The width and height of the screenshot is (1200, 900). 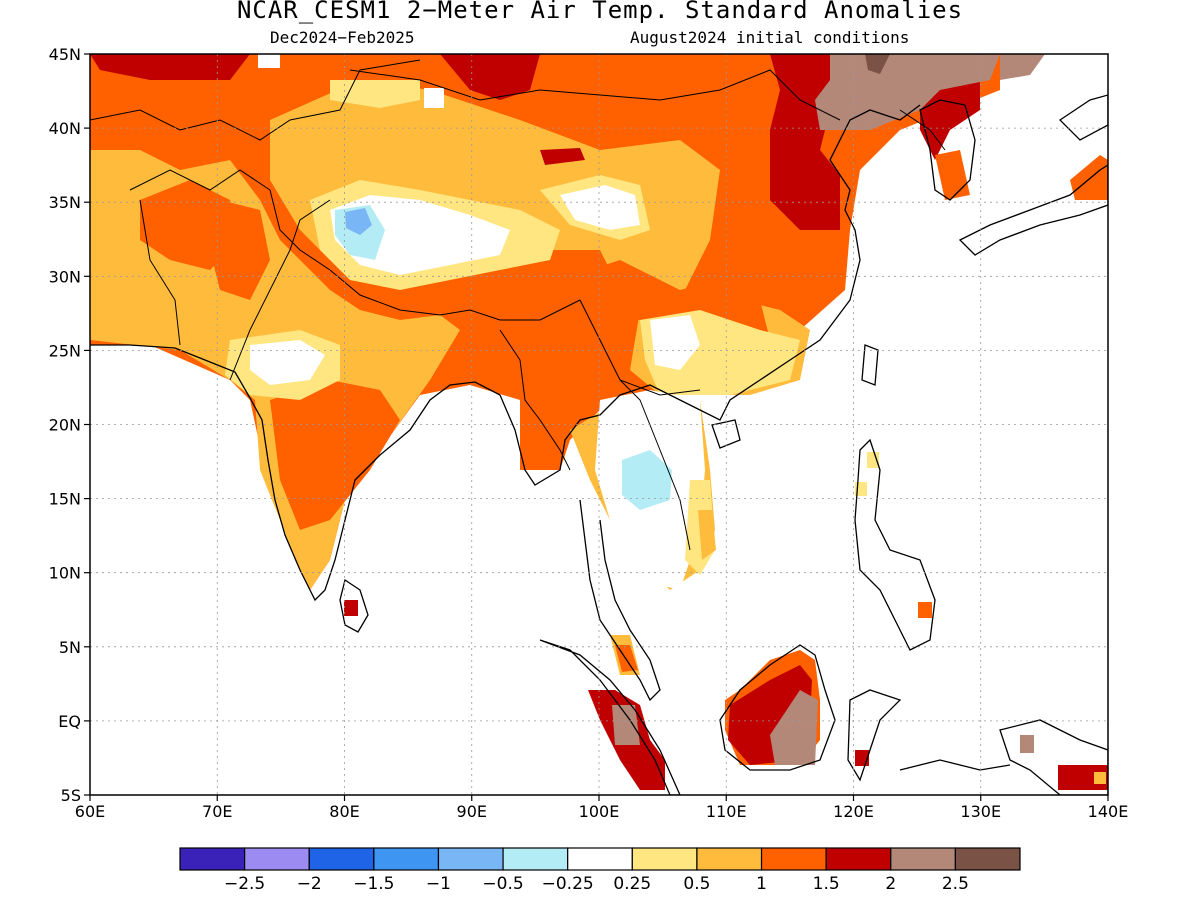 What do you see at coordinates (344, 811) in the screenshot?
I see `tick-label-lon: 80E` at bounding box center [344, 811].